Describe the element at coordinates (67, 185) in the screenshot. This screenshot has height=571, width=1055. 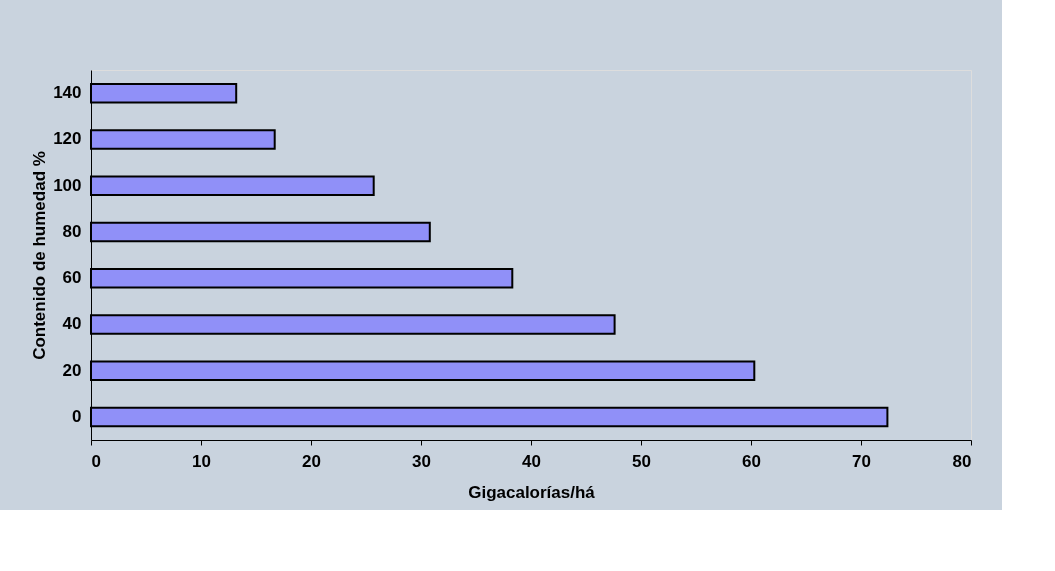
I see `y-tick-label: 100` at that location.